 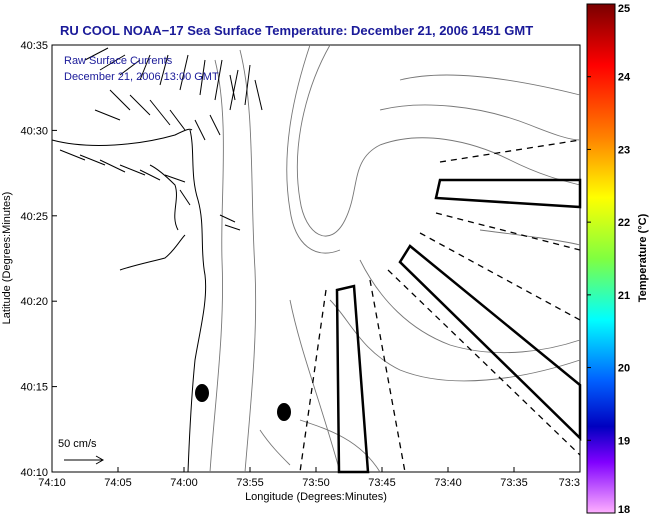 What do you see at coordinates (316, 497) in the screenshot?
I see `x-axis-label: Longitude (Degrees:Minutes)` at bounding box center [316, 497].